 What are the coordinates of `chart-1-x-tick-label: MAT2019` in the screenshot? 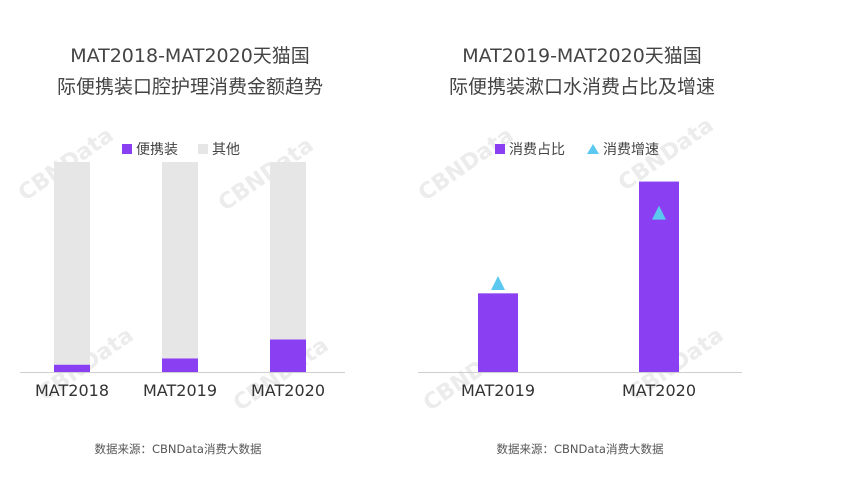 It's located at (180, 390).